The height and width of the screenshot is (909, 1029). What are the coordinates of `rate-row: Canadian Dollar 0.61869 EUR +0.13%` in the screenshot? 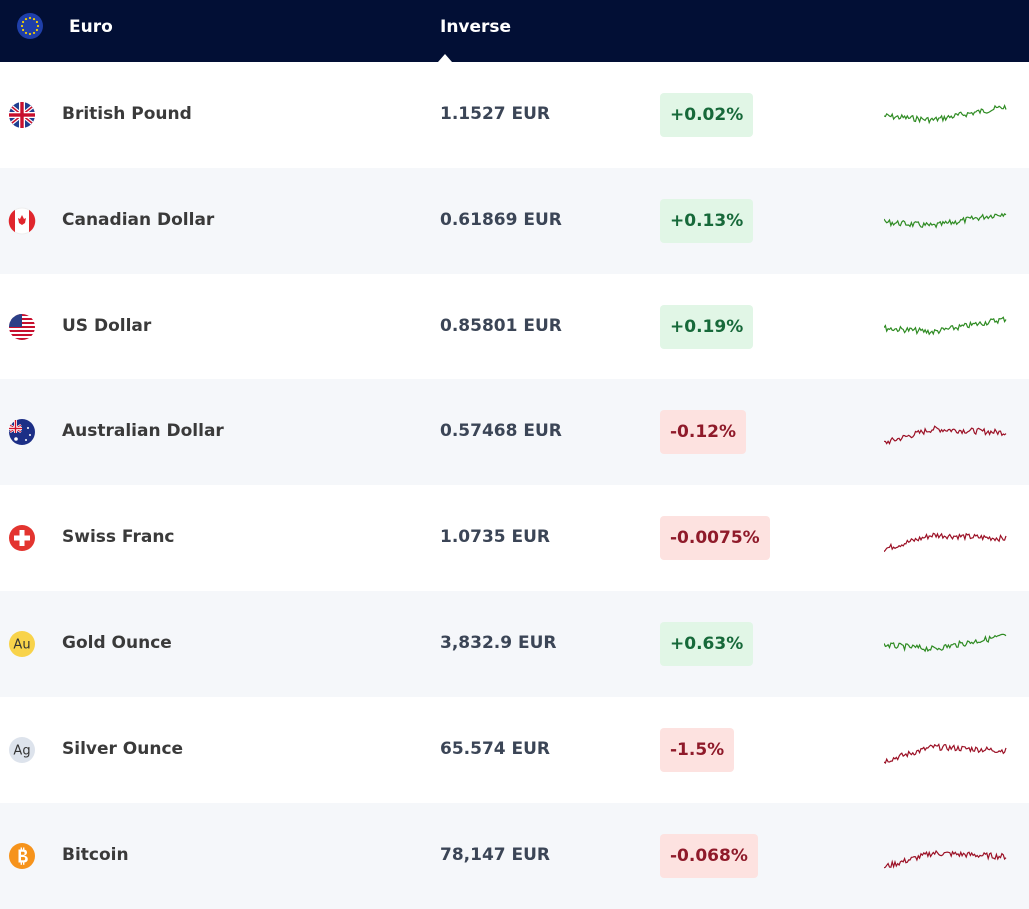 It's located at (514, 220).